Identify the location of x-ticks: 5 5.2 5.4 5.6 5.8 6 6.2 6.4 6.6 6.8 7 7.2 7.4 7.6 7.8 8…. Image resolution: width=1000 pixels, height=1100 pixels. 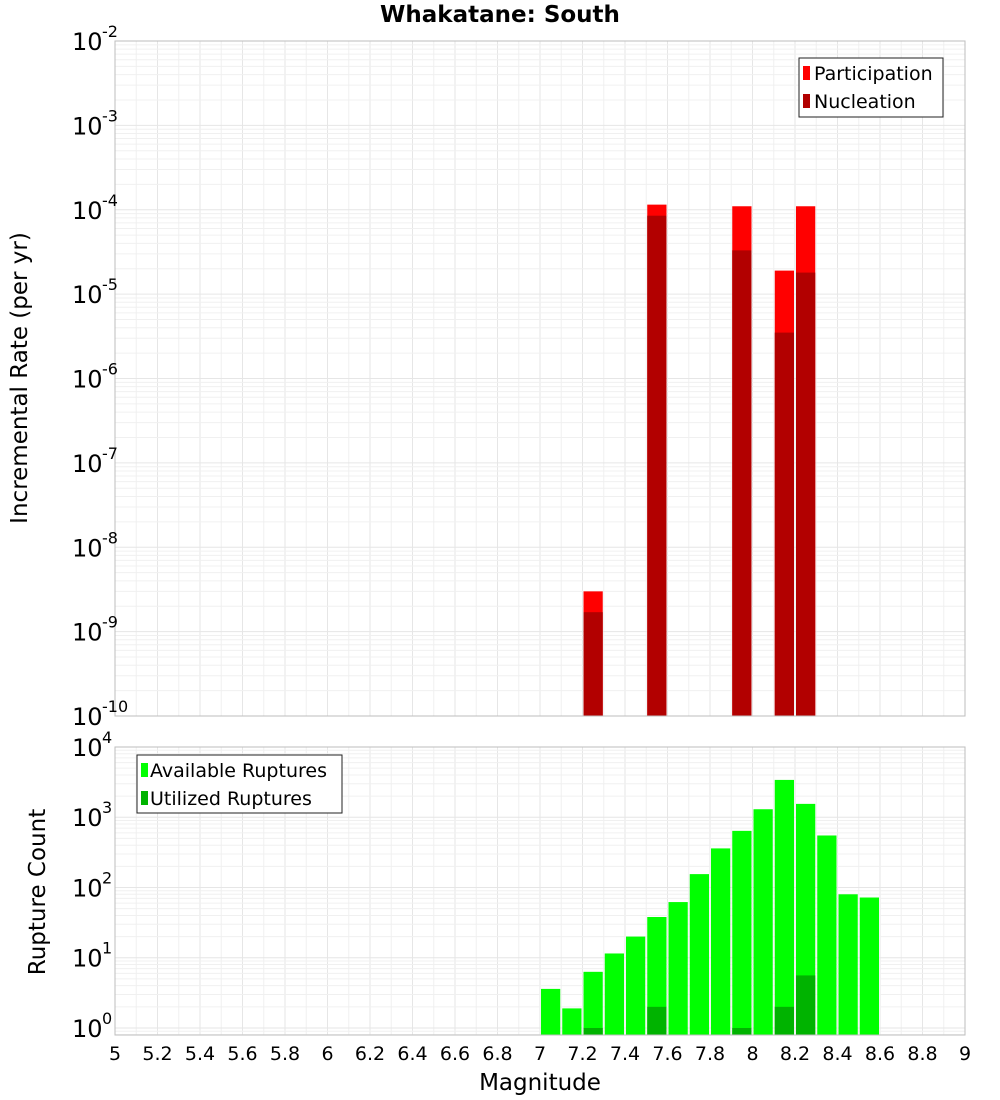
(540, 1054).